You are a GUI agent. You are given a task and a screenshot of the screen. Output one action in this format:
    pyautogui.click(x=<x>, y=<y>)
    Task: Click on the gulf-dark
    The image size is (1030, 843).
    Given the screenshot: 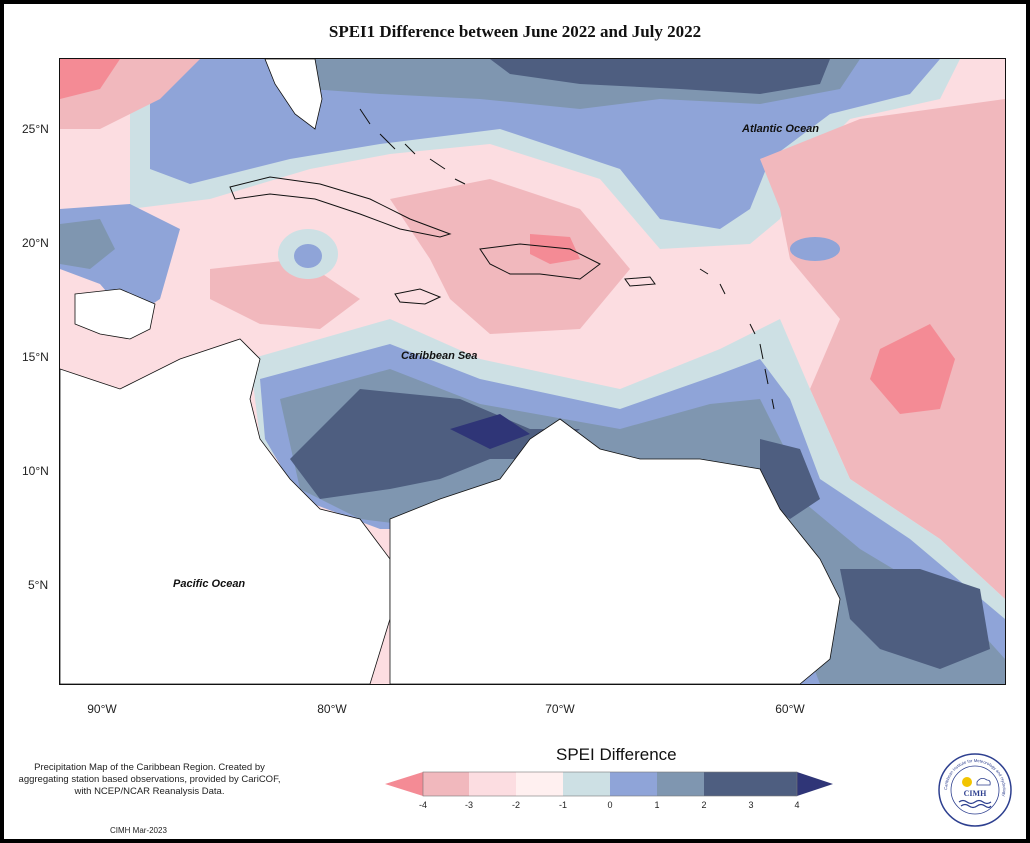 What is the action you would take?
    pyautogui.click(x=87, y=244)
    